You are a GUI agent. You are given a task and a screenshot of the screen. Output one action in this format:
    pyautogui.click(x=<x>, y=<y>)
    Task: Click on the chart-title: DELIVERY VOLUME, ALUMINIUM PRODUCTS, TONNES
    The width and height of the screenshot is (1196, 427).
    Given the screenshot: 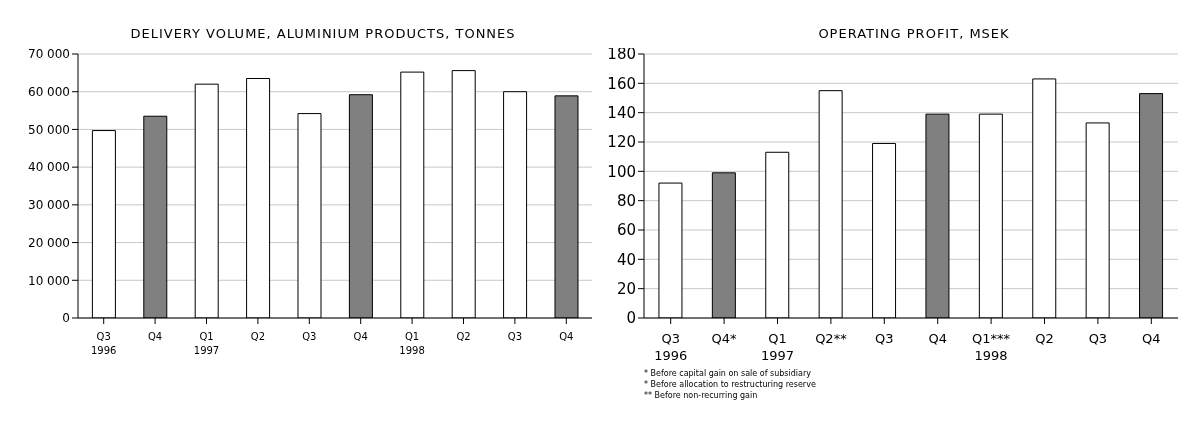 What is the action you would take?
    pyautogui.click(x=323, y=34)
    